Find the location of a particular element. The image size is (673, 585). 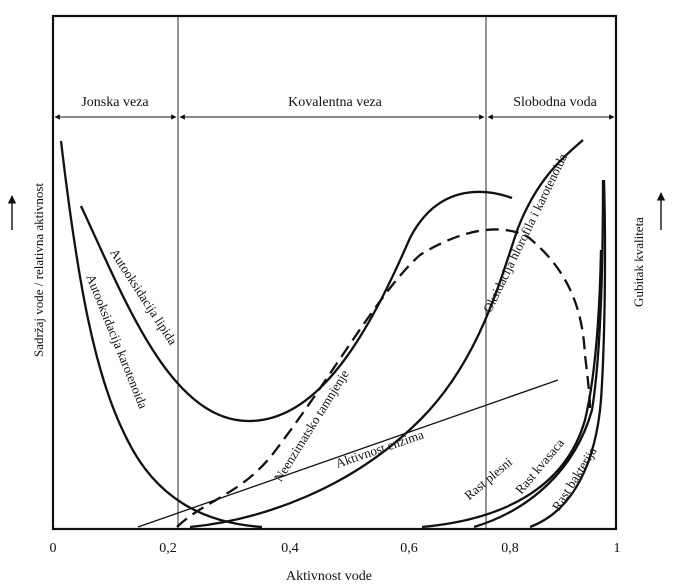

x-tick-5: 1 is located at coordinates (617, 548).